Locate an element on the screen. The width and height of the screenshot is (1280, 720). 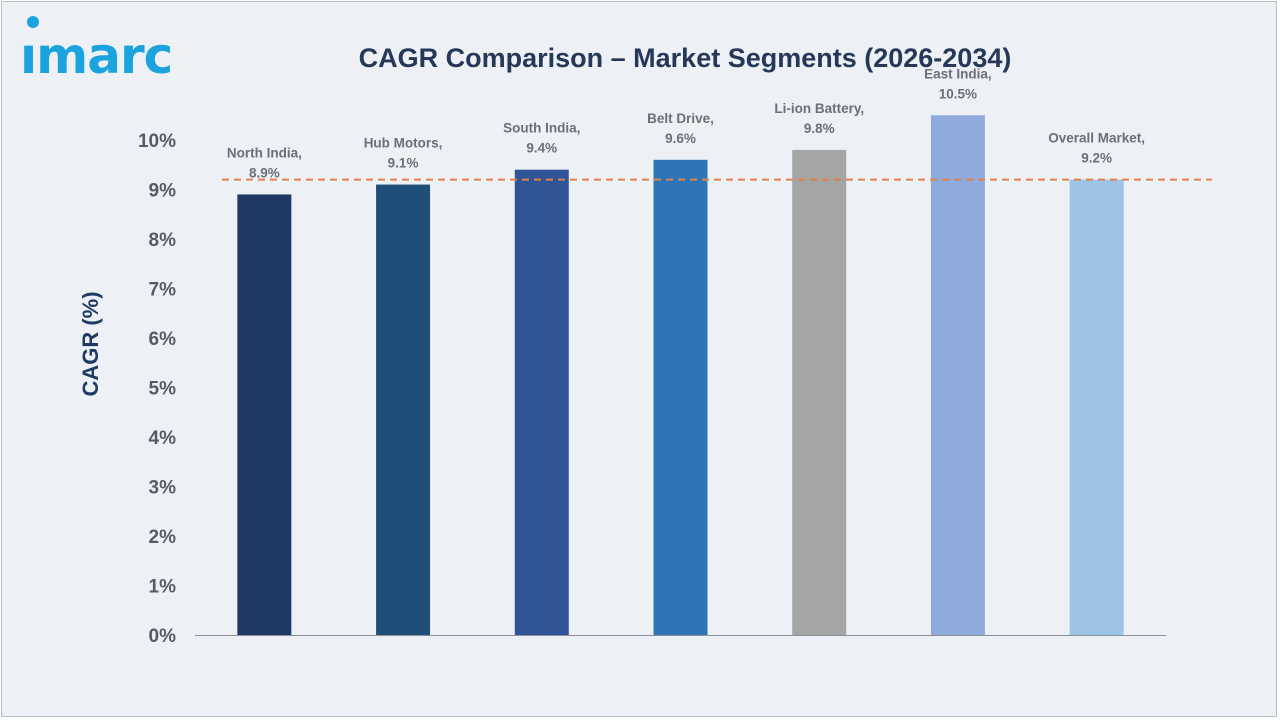
data-label-value: 9.6% is located at coordinates (680, 138).